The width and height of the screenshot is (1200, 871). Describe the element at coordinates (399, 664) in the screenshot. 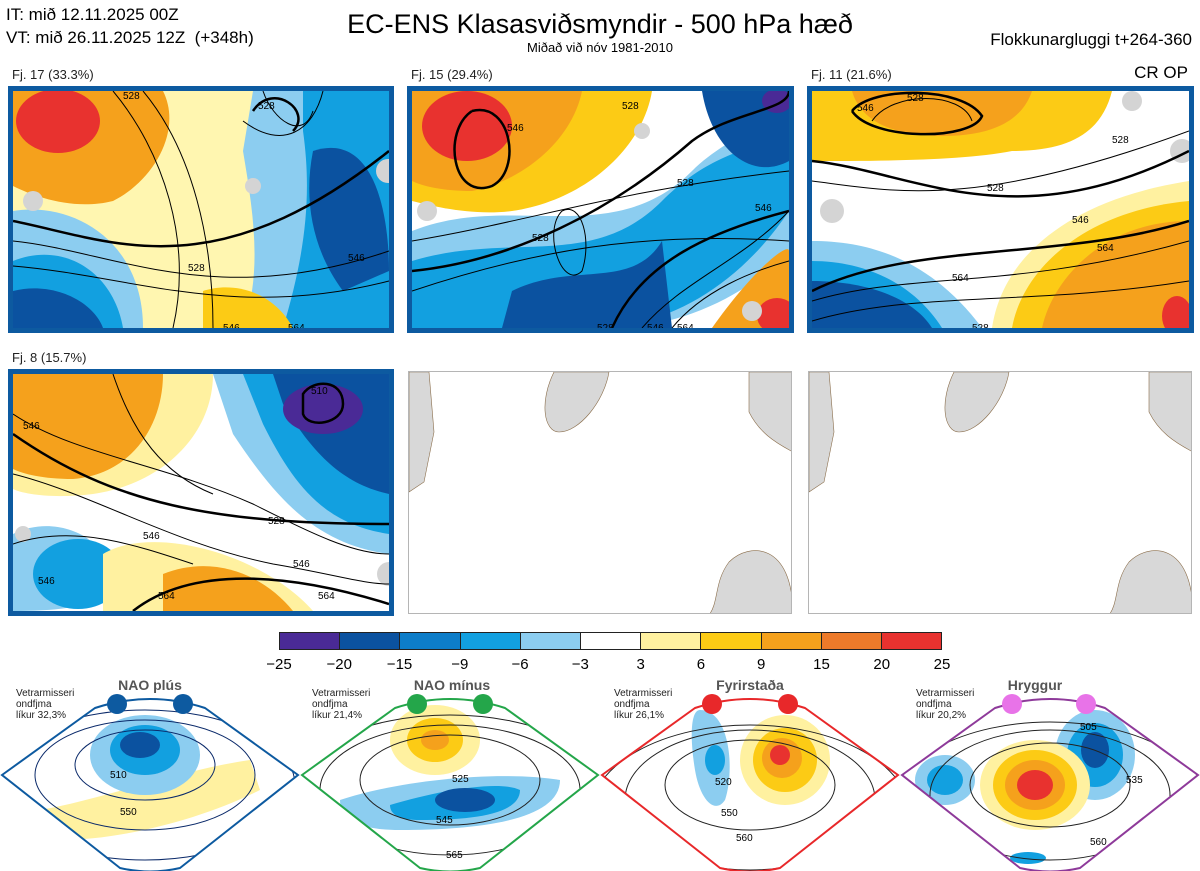

I see `colorbar-tick: −15` at that location.